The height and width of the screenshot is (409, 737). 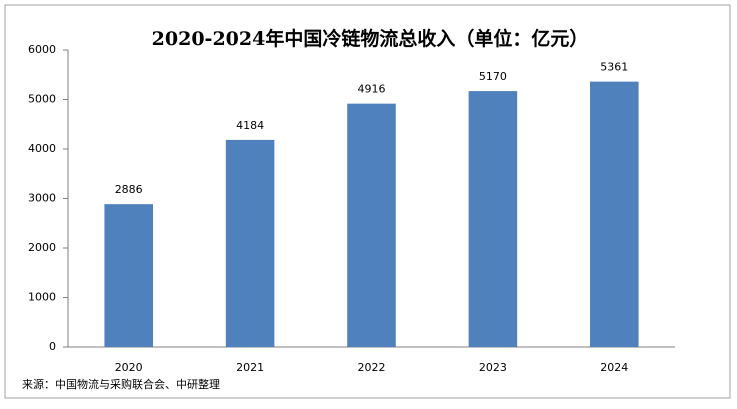 What do you see at coordinates (129, 367) in the screenshot?
I see `x-tick-label: 2020` at bounding box center [129, 367].